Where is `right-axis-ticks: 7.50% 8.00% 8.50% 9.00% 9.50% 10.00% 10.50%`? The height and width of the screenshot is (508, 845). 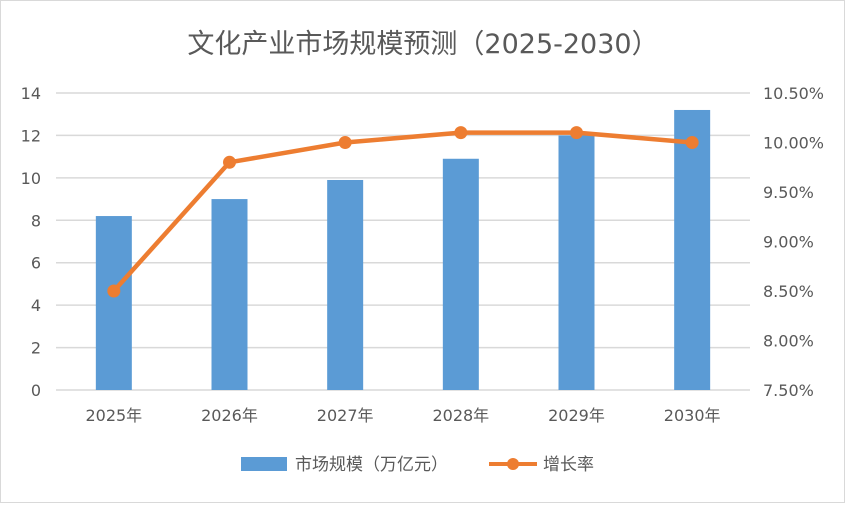 right-axis-ticks: 7.50% 8.00% 8.50% 9.00% 9.50% 10.00% 10.50% is located at coordinates (793, 242).